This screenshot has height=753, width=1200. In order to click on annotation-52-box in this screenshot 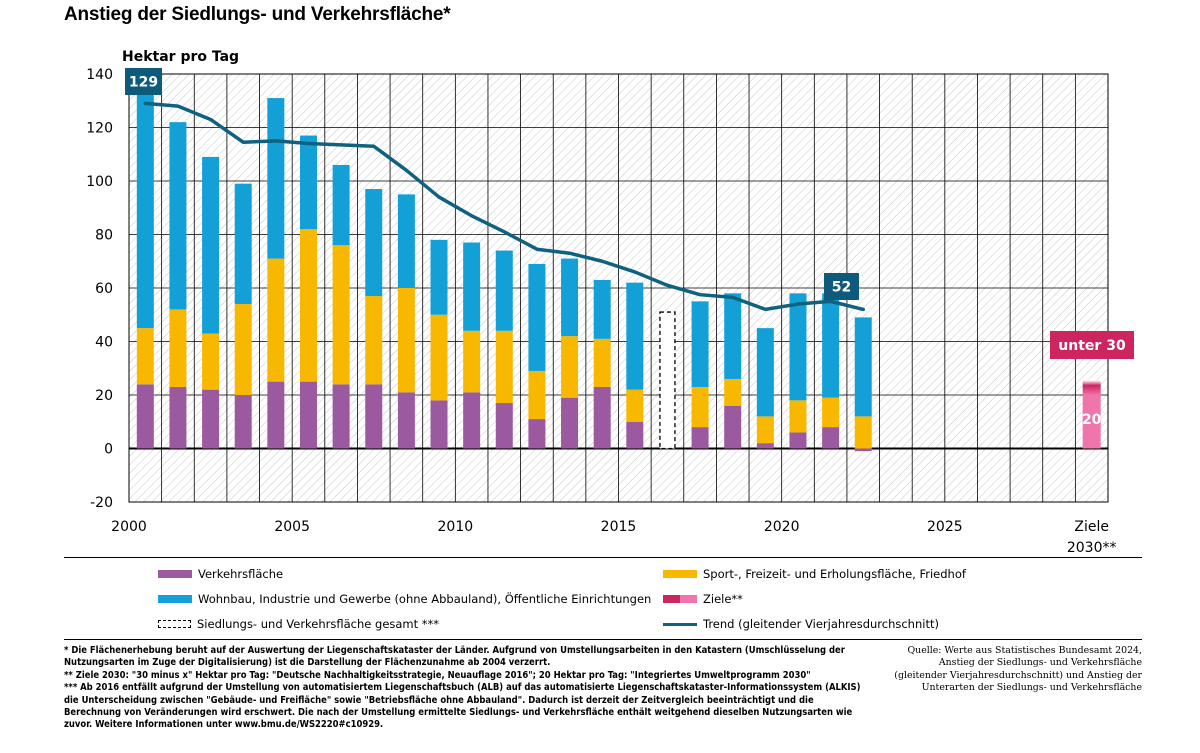, I will do `click(841, 286)`.